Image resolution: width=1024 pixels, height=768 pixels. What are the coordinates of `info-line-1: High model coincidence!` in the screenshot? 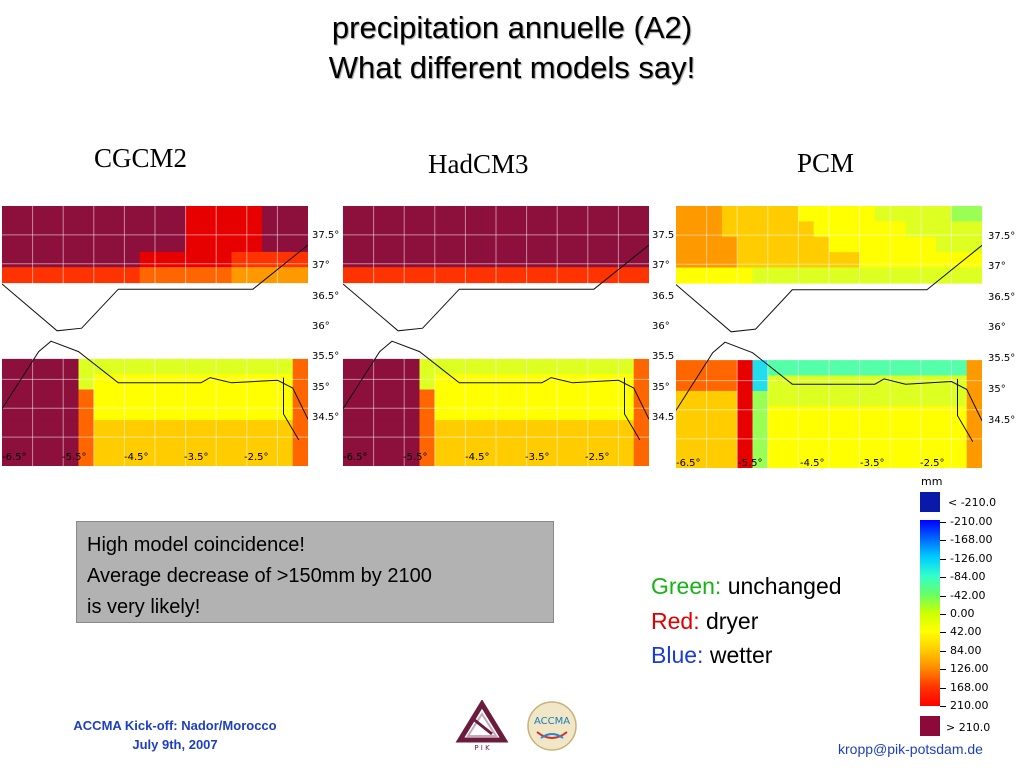 It's located at (196, 545).